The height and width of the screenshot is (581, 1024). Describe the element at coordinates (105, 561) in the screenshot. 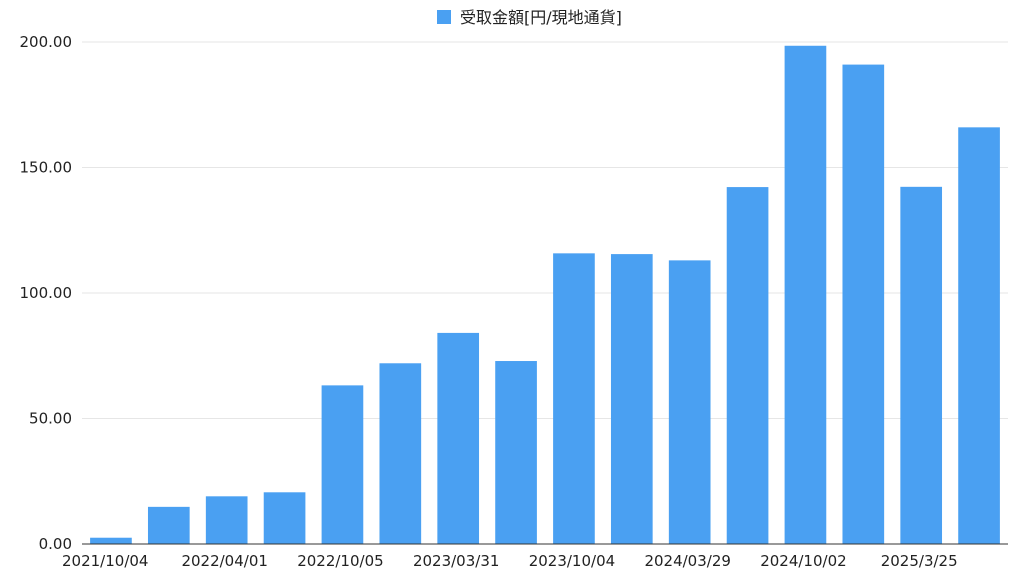

I see `x-tick-label: 2021/10/04` at that location.